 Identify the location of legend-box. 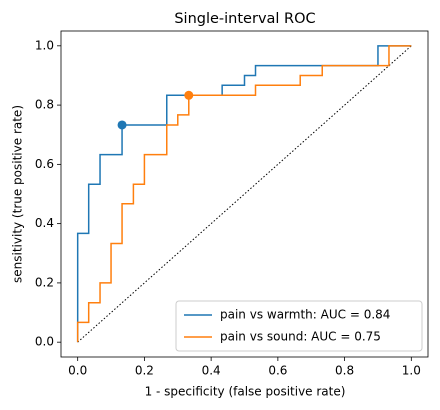
(299, 326).